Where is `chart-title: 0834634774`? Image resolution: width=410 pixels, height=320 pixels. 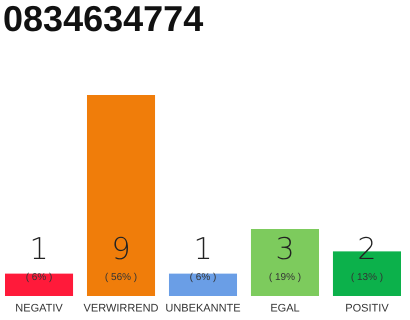
chart-title: 0834634774 is located at coordinates (103, 19).